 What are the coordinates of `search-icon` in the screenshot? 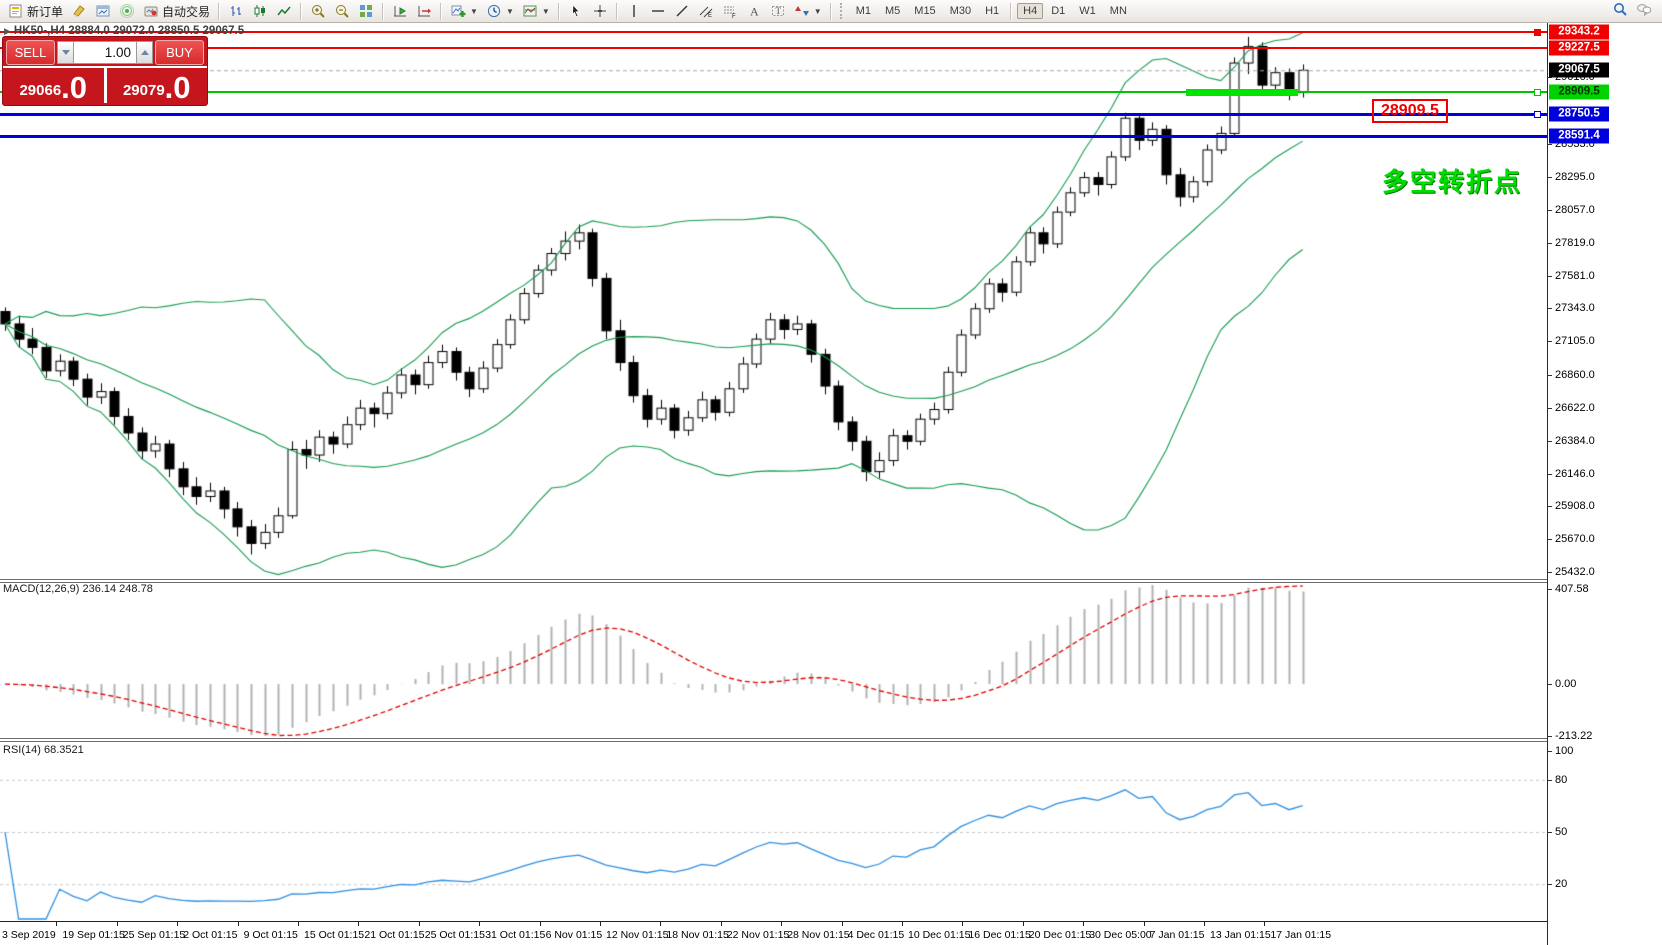 It's located at (1620, 11).